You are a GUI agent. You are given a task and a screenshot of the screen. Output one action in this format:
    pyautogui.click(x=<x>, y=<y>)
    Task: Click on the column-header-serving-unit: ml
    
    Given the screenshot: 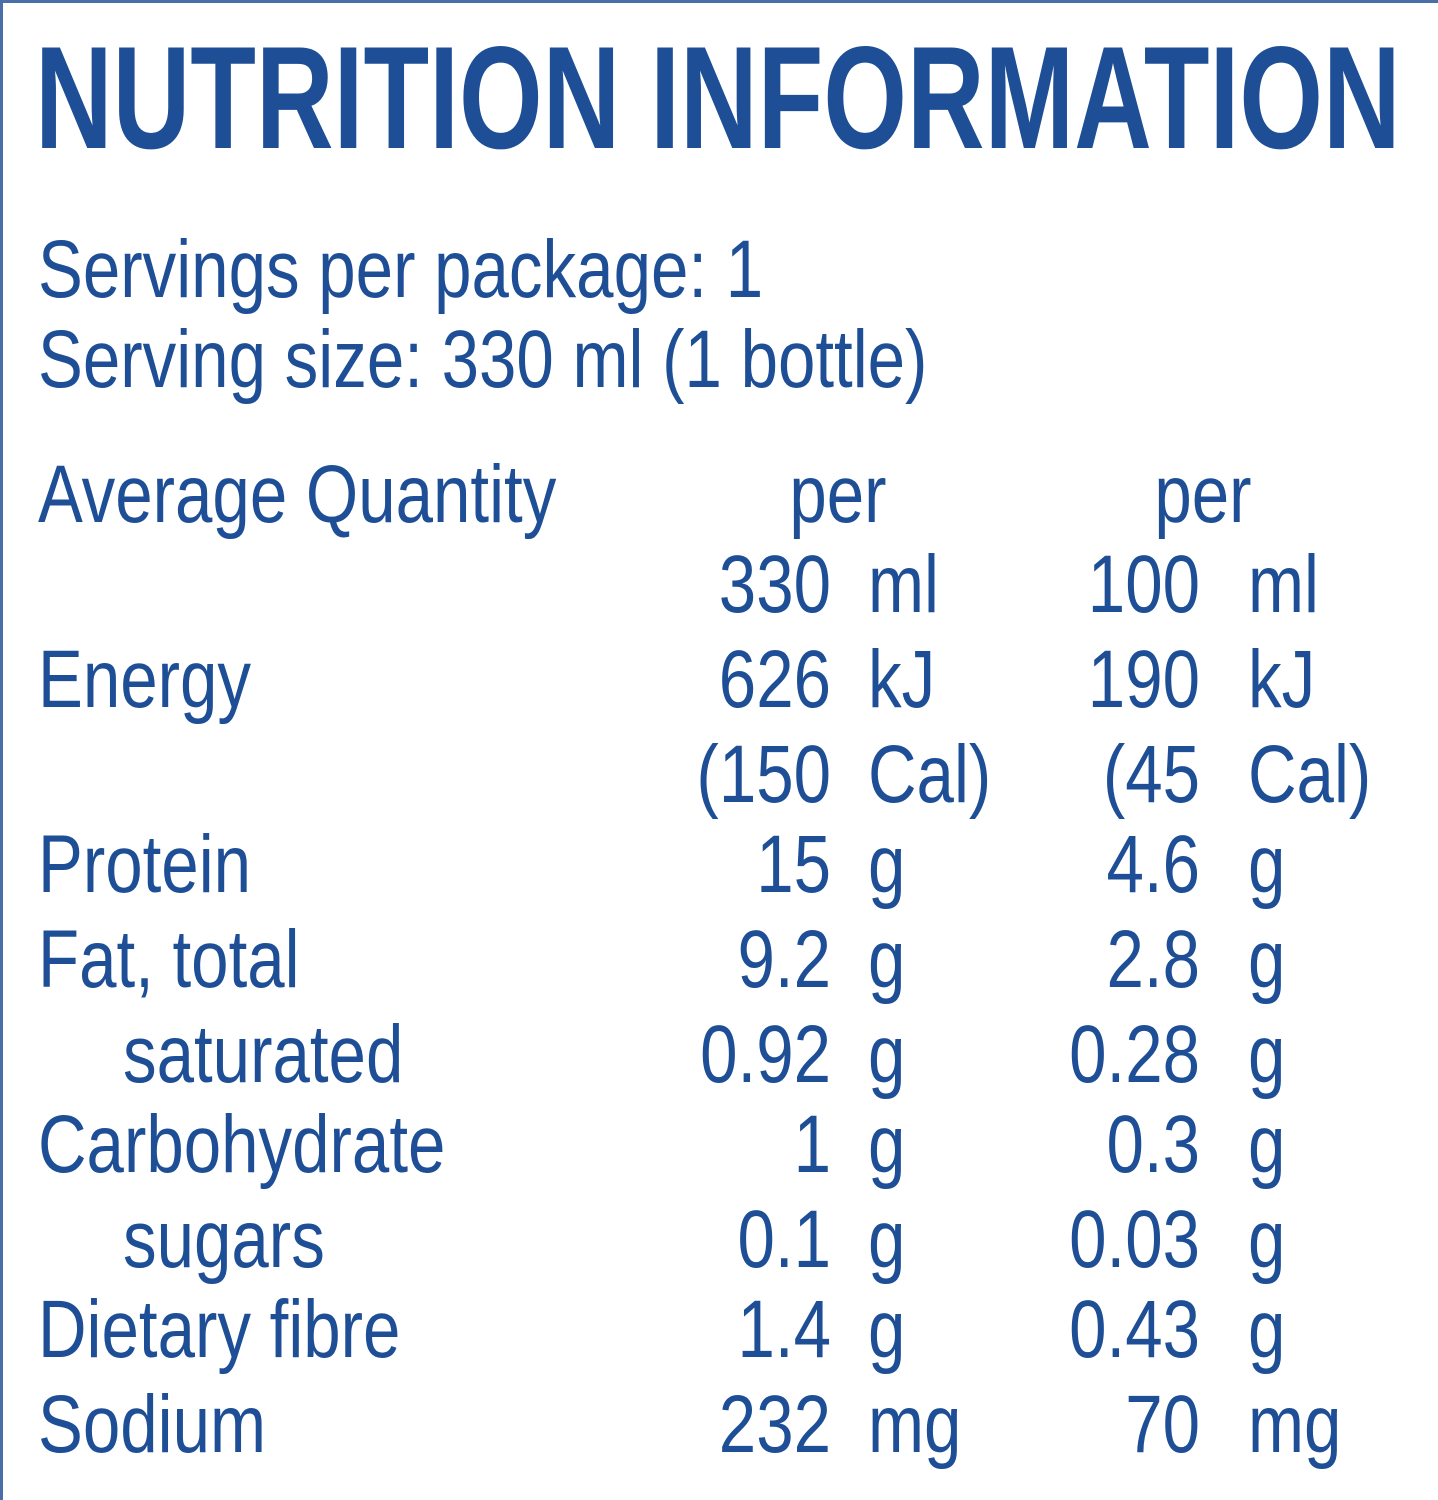 What is the action you would take?
    pyautogui.click(x=903, y=584)
    